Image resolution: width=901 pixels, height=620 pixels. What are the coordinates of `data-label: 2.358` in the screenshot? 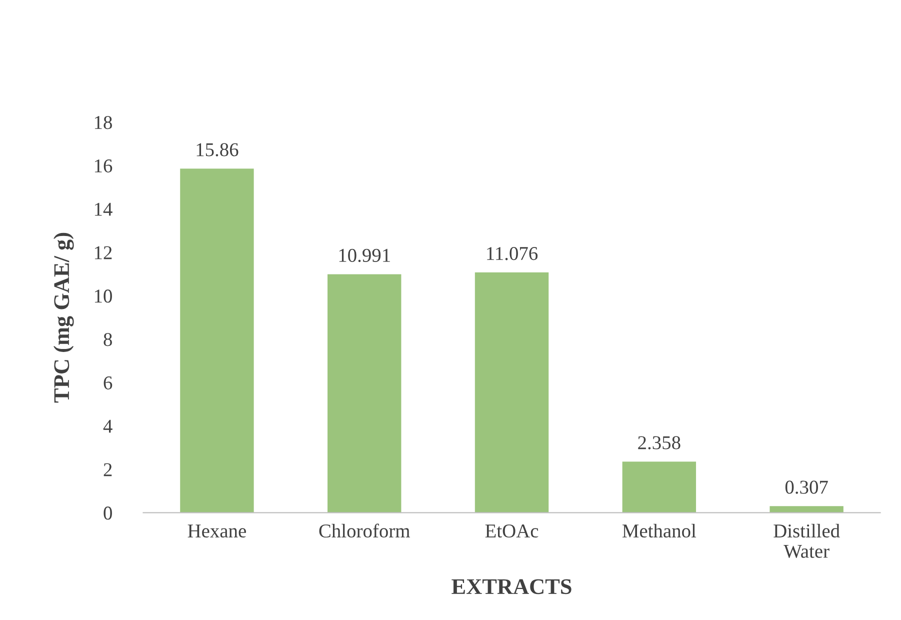 It's located at (659, 443).